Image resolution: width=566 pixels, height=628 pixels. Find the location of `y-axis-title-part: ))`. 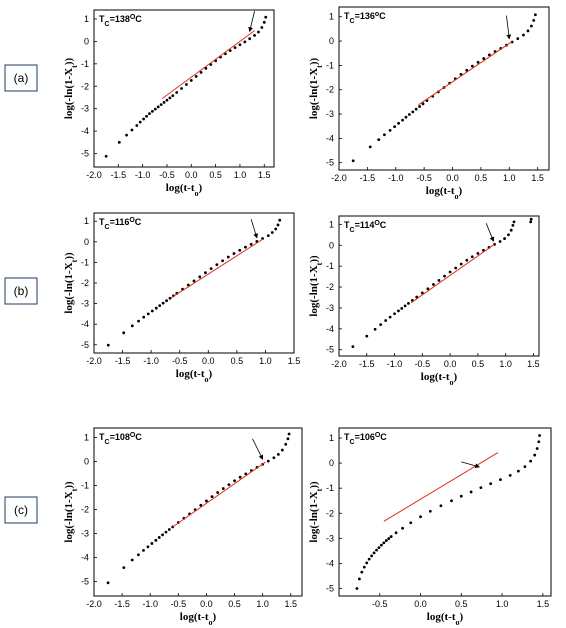

y-axis-title-part: )) is located at coordinates (69, 62).